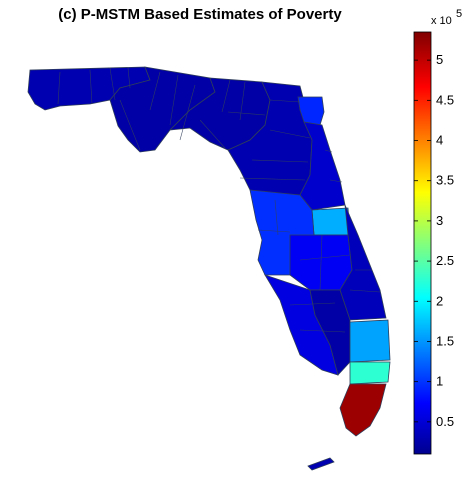 Image resolution: width=463 pixels, height=491 pixels. I want to click on region-south-central, so click(330, 332).